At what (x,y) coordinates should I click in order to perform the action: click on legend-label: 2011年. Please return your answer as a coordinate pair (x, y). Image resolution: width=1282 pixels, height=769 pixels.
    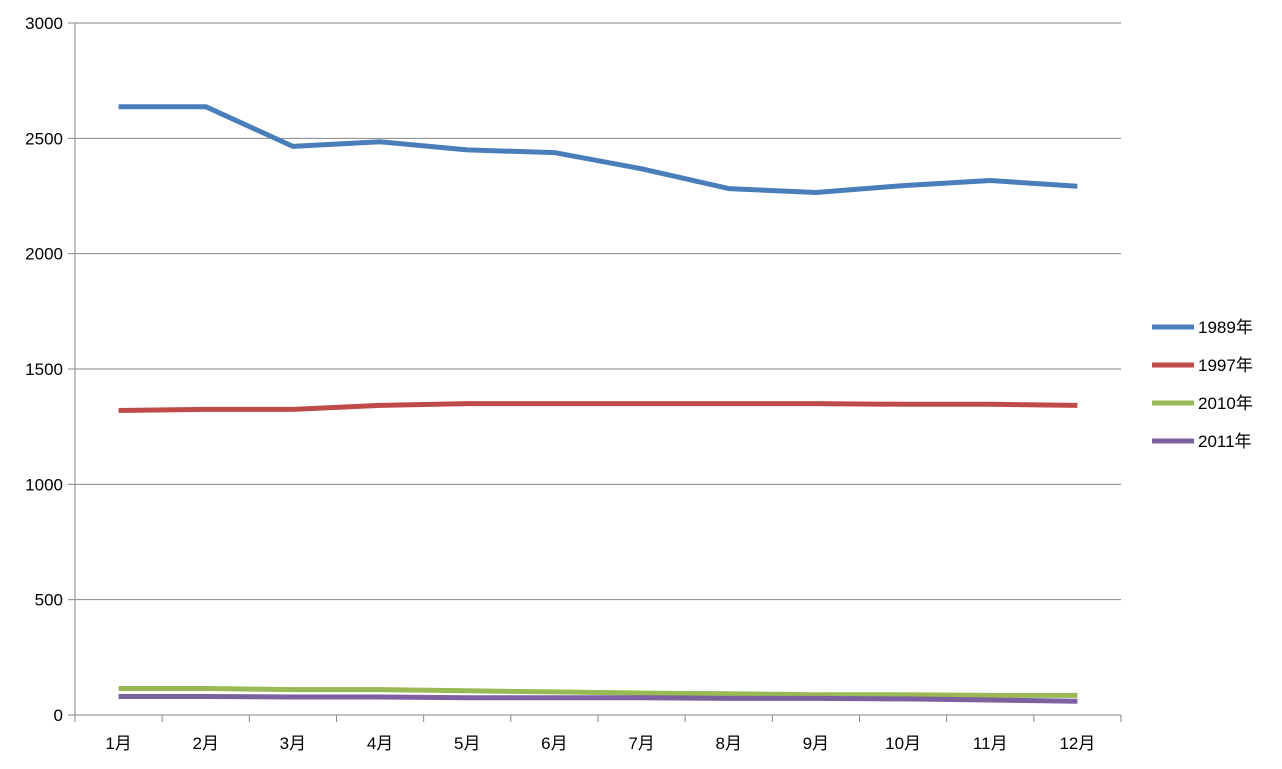
    Looking at the image, I should click on (1225, 441).